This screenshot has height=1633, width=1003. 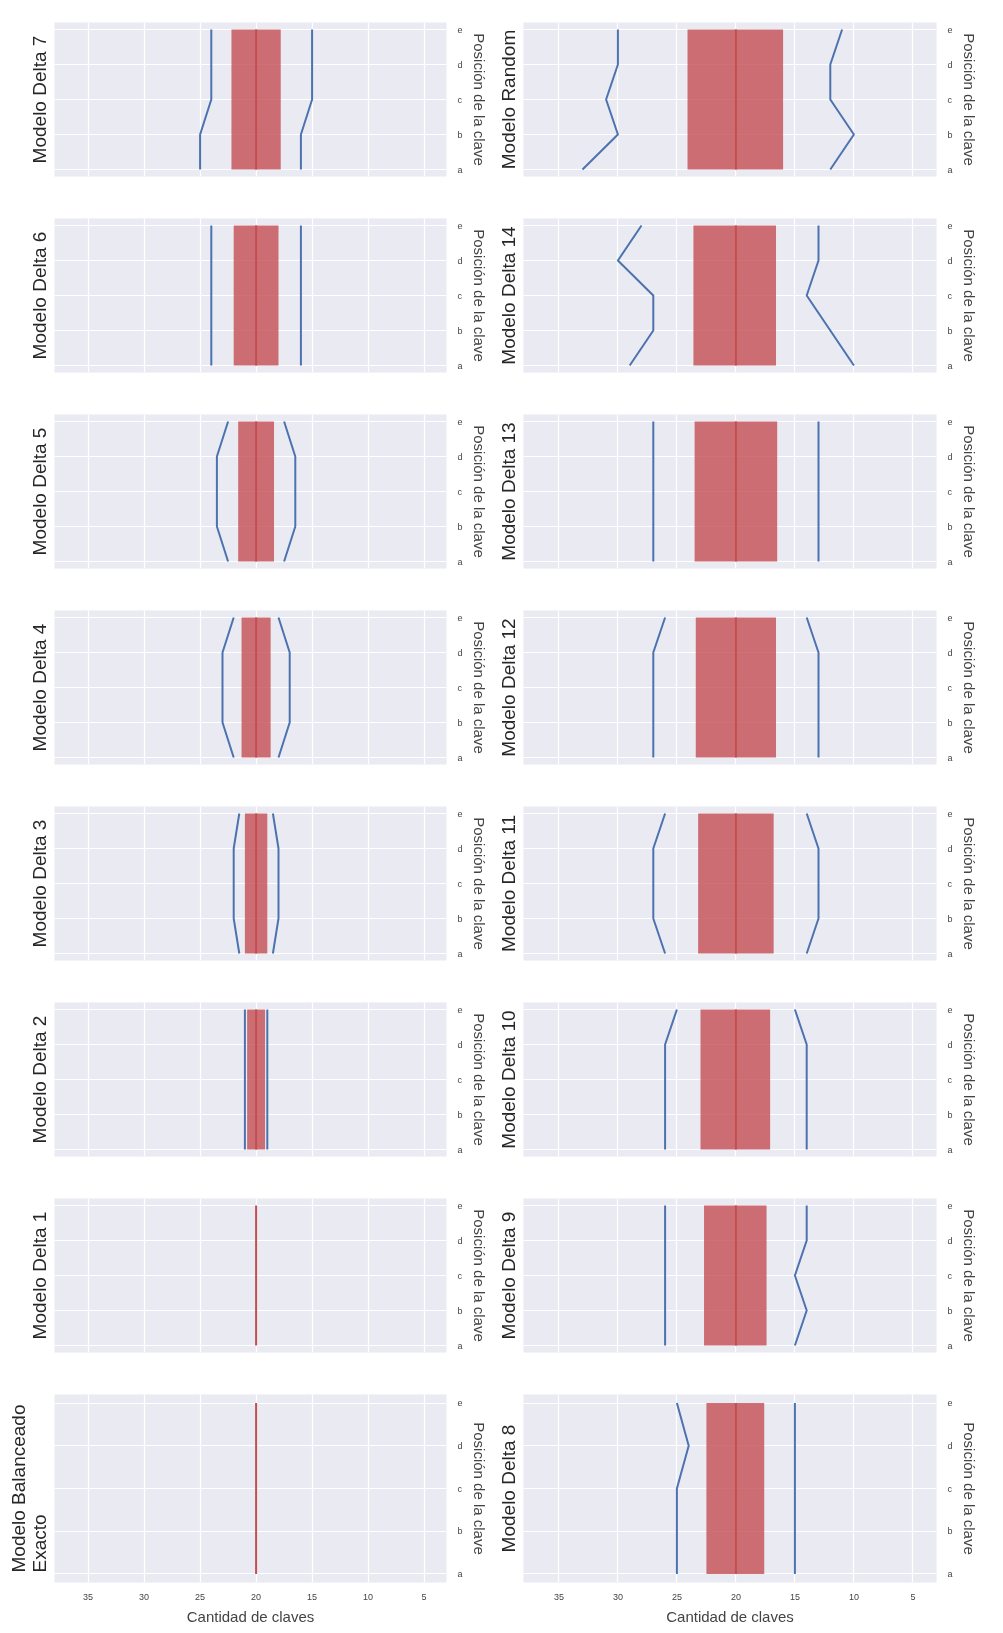 I want to click on text: Modelo Delta 7, so click(x=39, y=99).